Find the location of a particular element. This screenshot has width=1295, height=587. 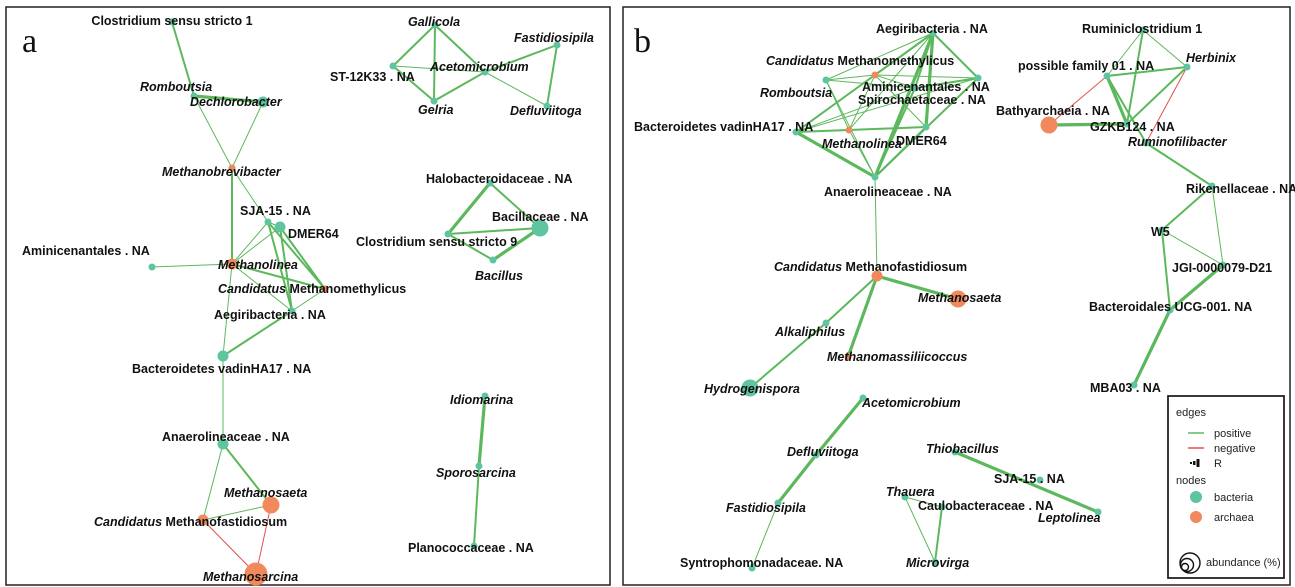

node-thau is located at coordinates (905, 497).